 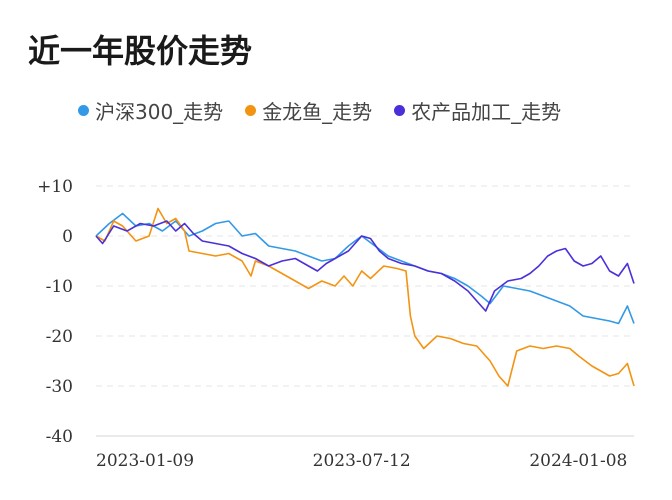 I want to click on y-tick-label: -20, so click(x=59, y=337).